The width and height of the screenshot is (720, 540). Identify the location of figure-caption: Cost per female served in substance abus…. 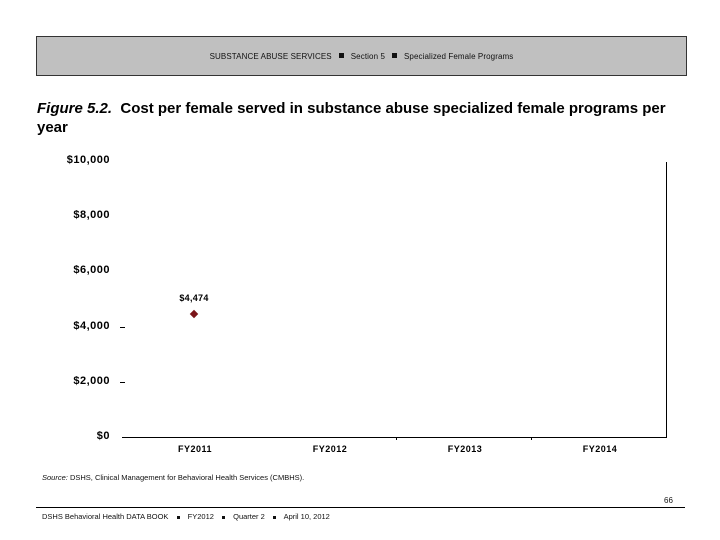
(351, 118).